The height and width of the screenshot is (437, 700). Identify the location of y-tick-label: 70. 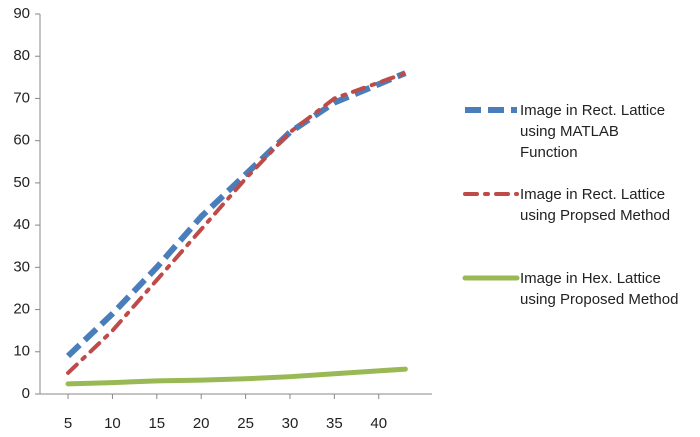
(21, 97).